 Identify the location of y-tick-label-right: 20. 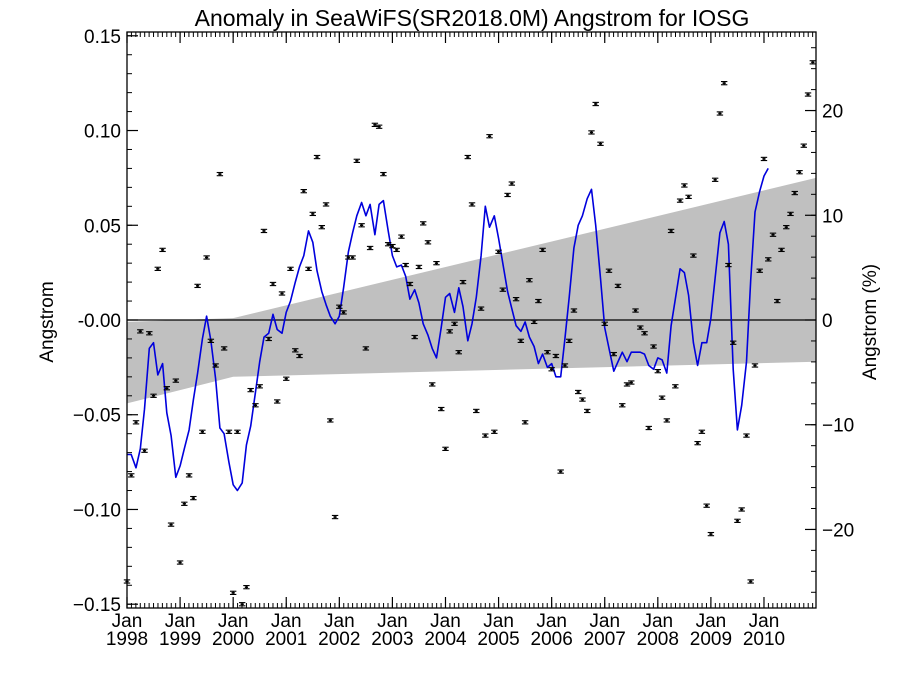
(832, 112).